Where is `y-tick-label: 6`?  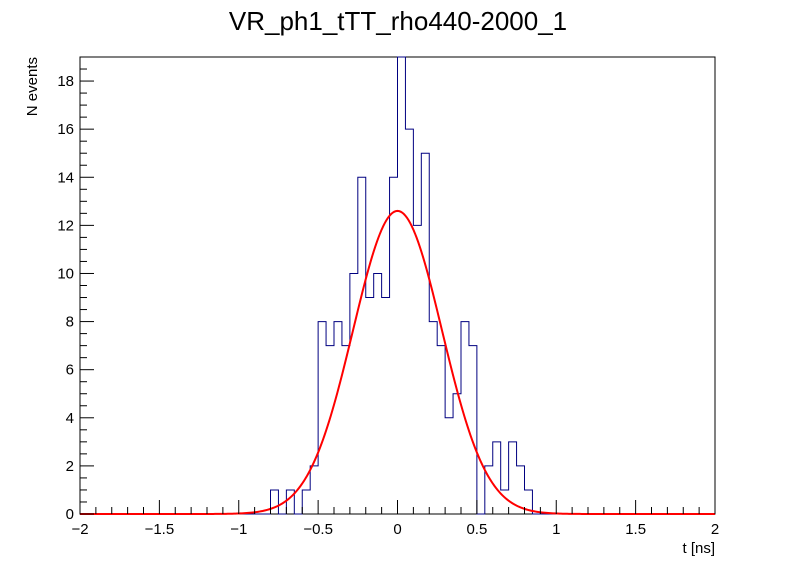 y-tick-label: 6 is located at coordinates (70, 370).